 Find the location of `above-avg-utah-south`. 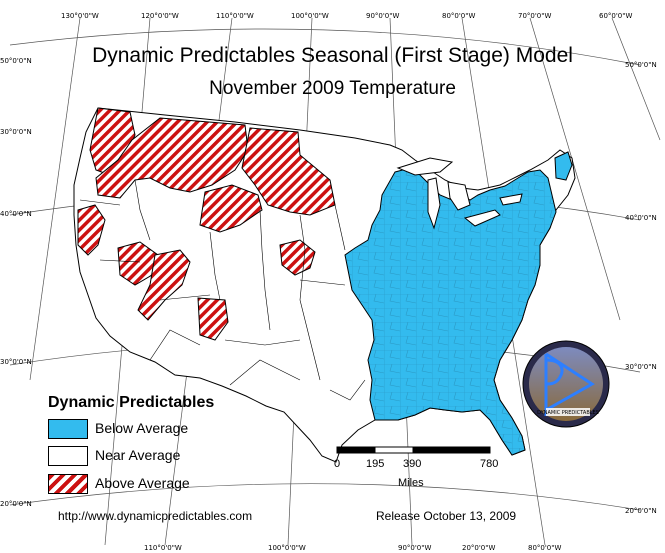

above-avg-utah-south is located at coordinates (164, 285).